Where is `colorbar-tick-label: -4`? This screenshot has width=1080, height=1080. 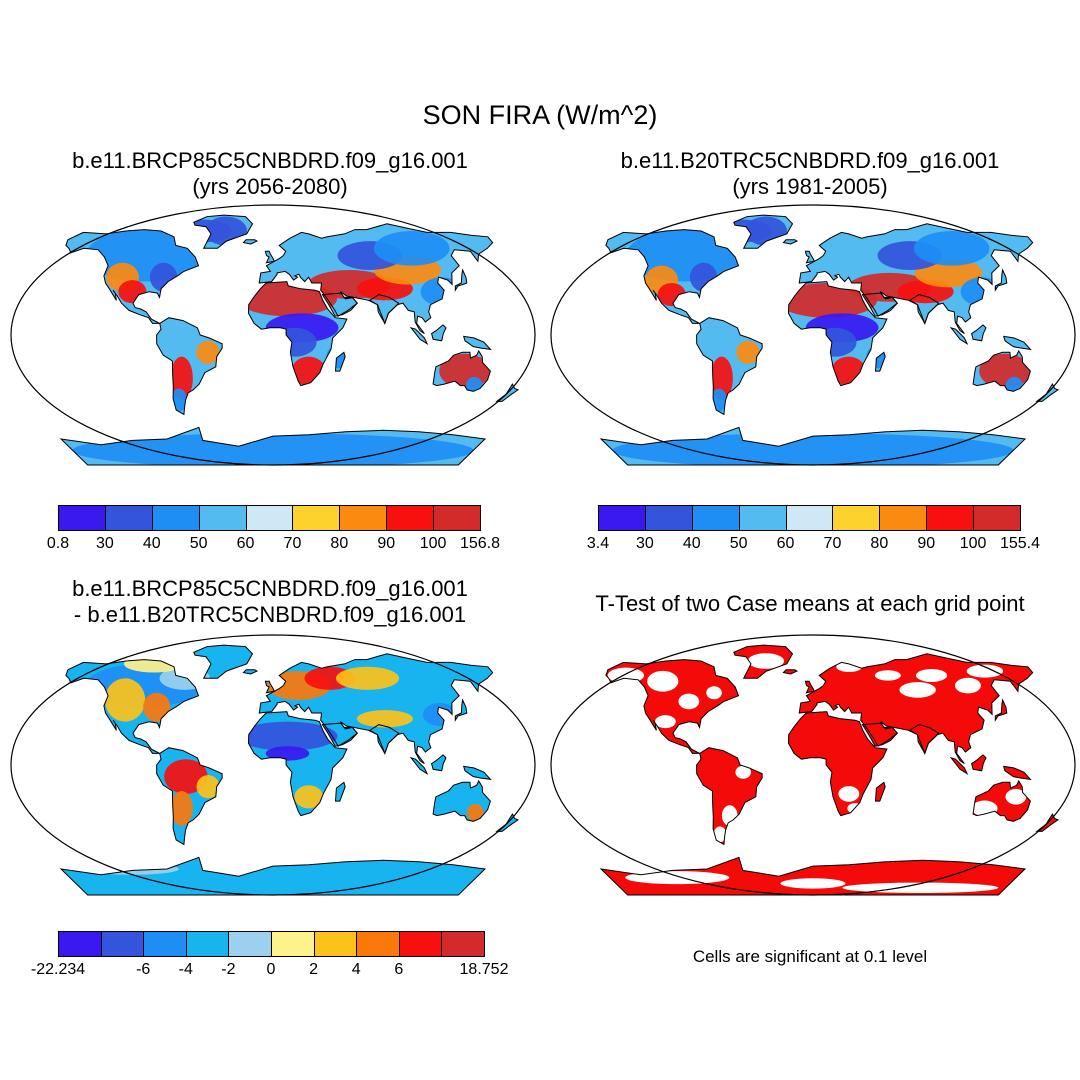 colorbar-tick-label: -4 is located at coordinates (185, 969).